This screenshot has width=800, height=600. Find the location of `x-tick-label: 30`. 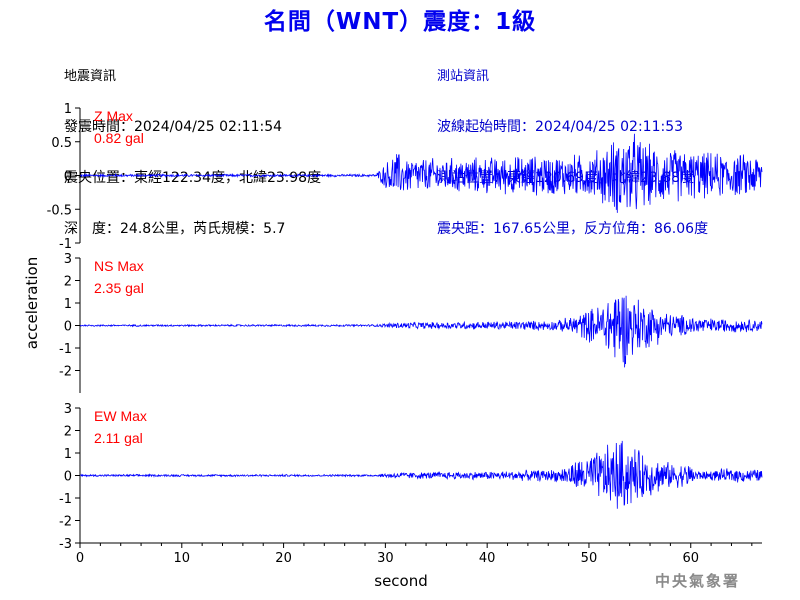

x-tick-label: 30 is located at coordinates (385, 558).